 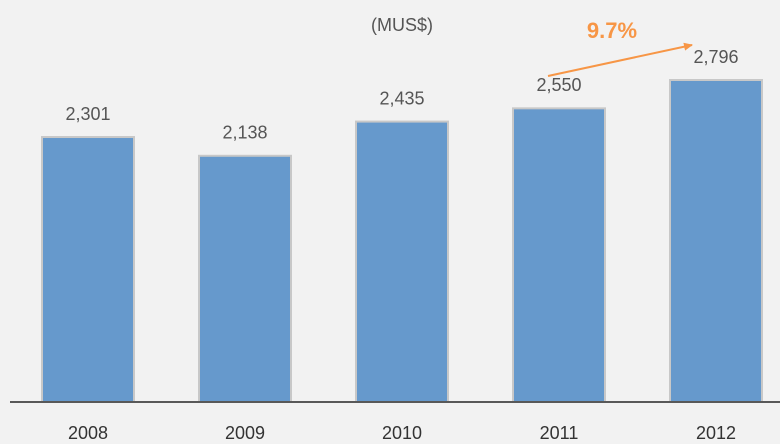 I want to click on value-label: 2,435, so click(x=401, y=98).